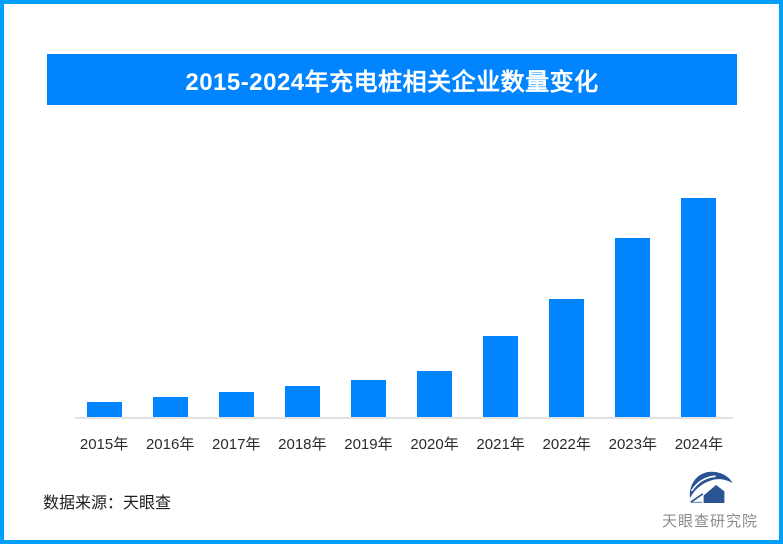  What do you see at coordinates (368, 398) in the screenshot?
I see `bar-2019年` at bounding box center [368, 398].